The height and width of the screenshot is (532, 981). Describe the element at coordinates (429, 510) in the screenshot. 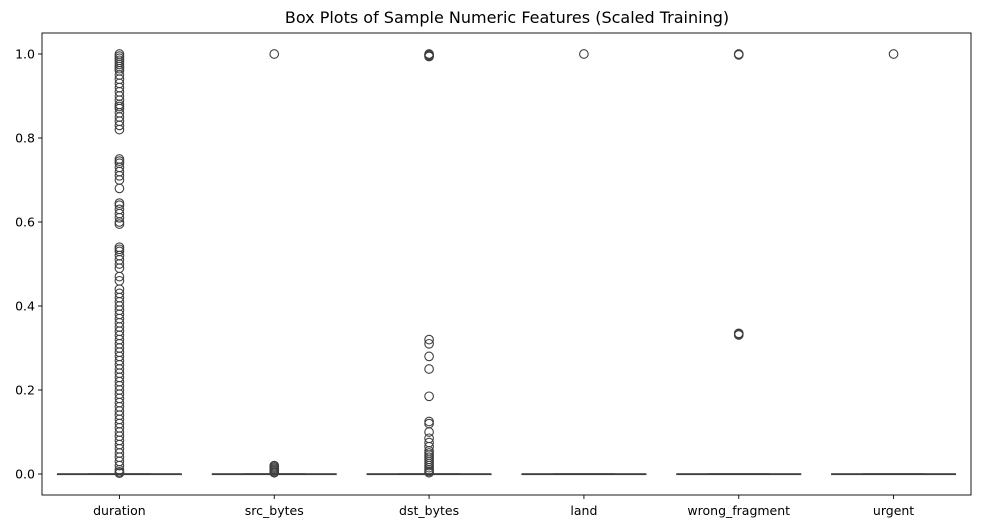

I see `x-tick-label: dst_bytes` at that location.